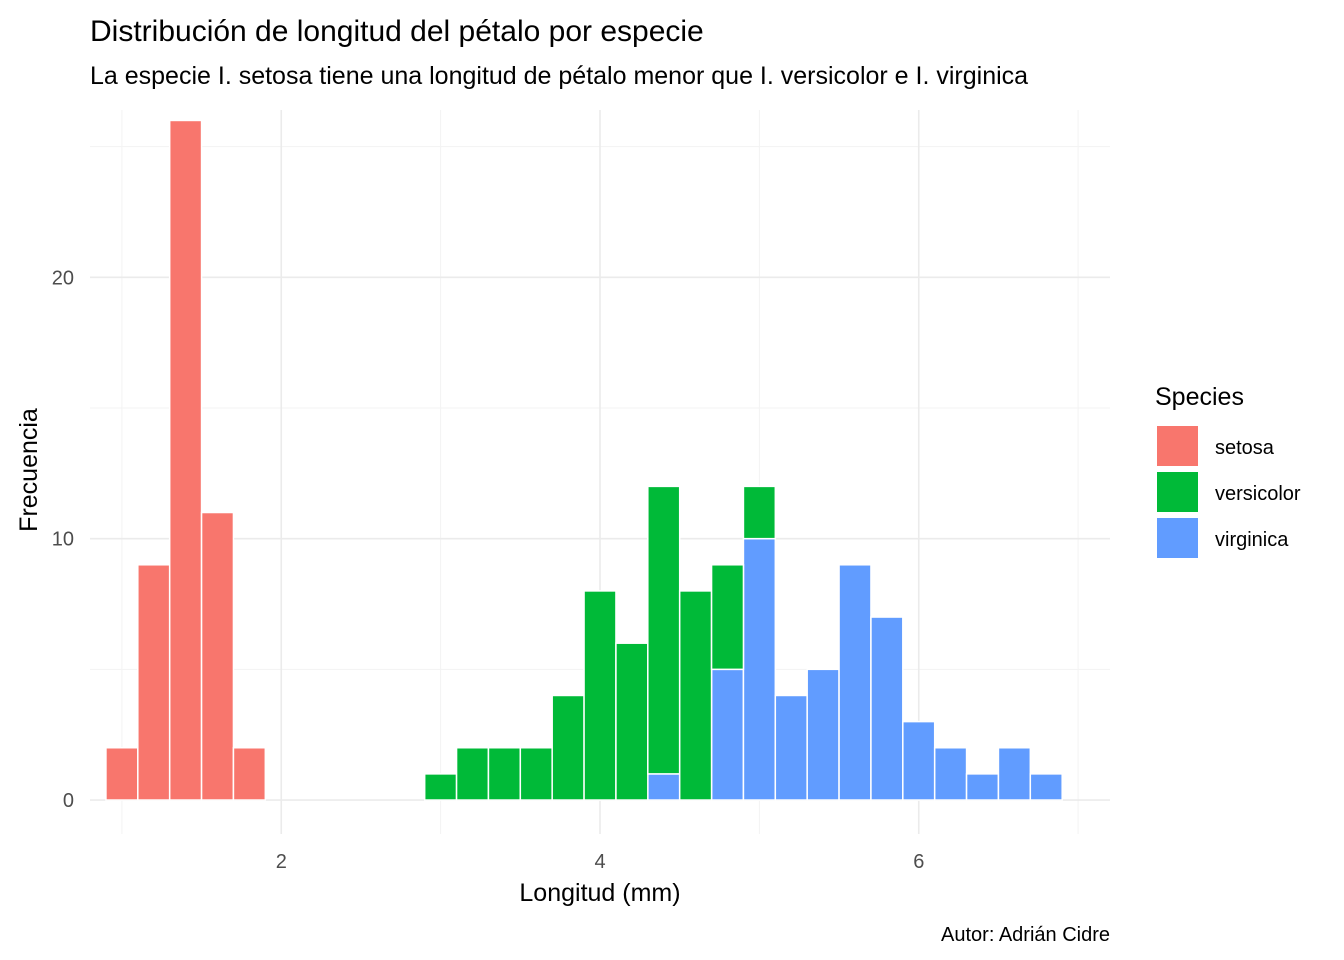 This screenshot has width=1344, height=960. Describe the element at coordinates (1177, 538) in the screenshot. I see `legend-key-virginica` at that location.